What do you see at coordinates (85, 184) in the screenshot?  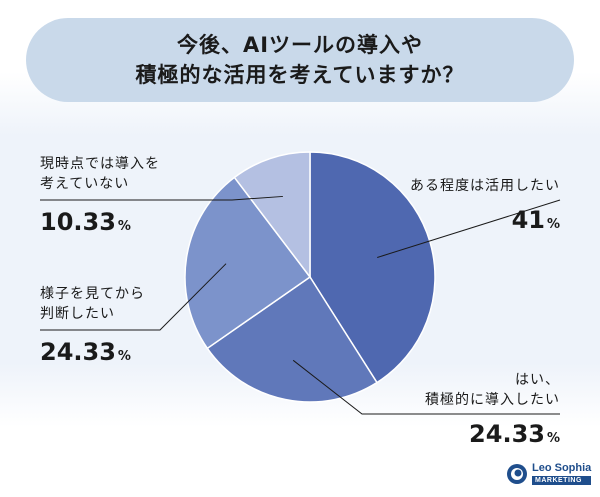 I see `slice-label-3-line-2: 考えていない` at bounding box center [85, 184].